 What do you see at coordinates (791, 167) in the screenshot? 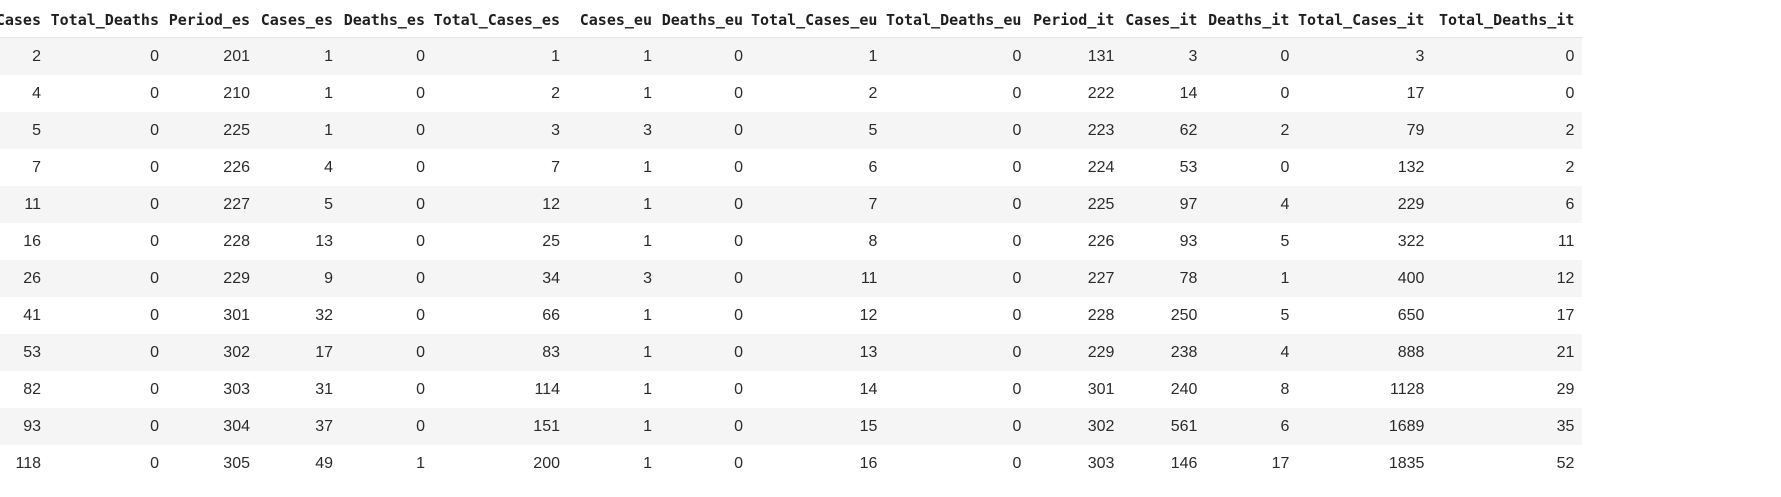
I see `table-row: 7 0 226 4 0 7 1 0 6 0 224 53 0 132 2` at bounding box center [791, 167].